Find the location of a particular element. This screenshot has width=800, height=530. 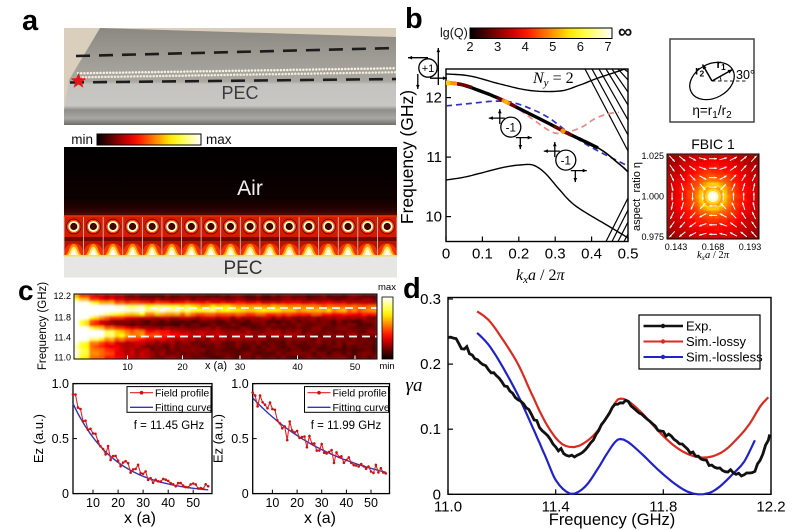

svg-text: 0.168 is located at coordinates (713, 247).